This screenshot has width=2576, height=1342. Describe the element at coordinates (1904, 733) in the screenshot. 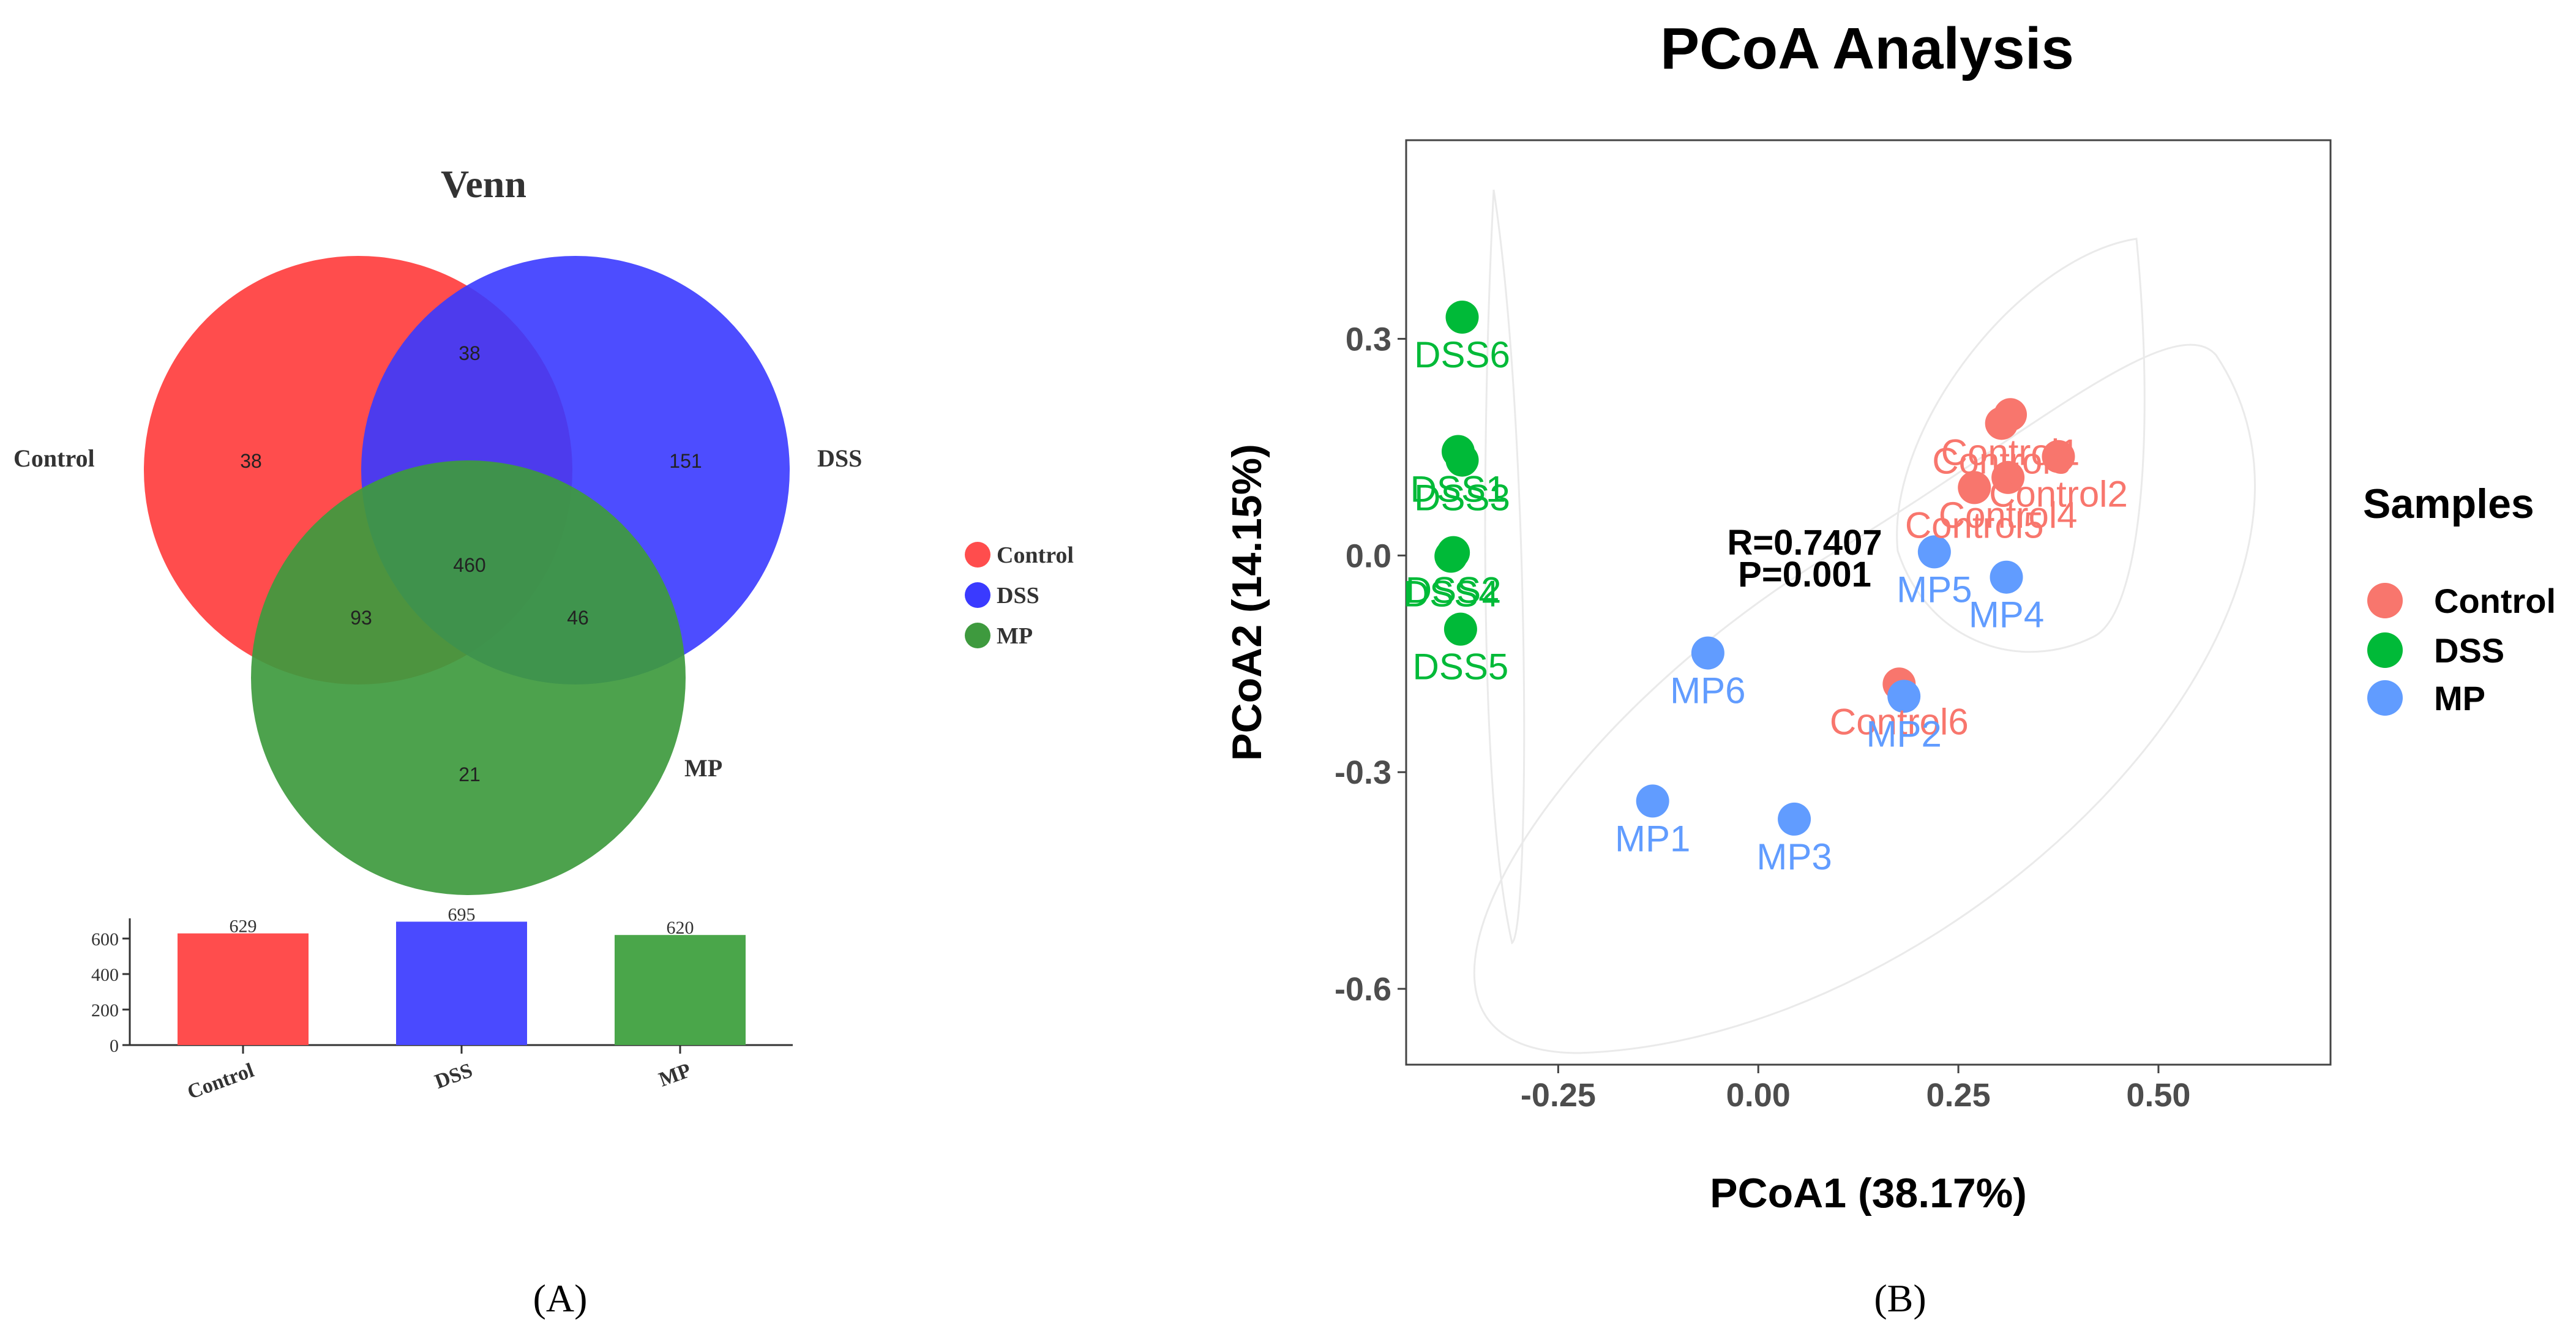

I see `pcoa-point-label: MP2` at that location.